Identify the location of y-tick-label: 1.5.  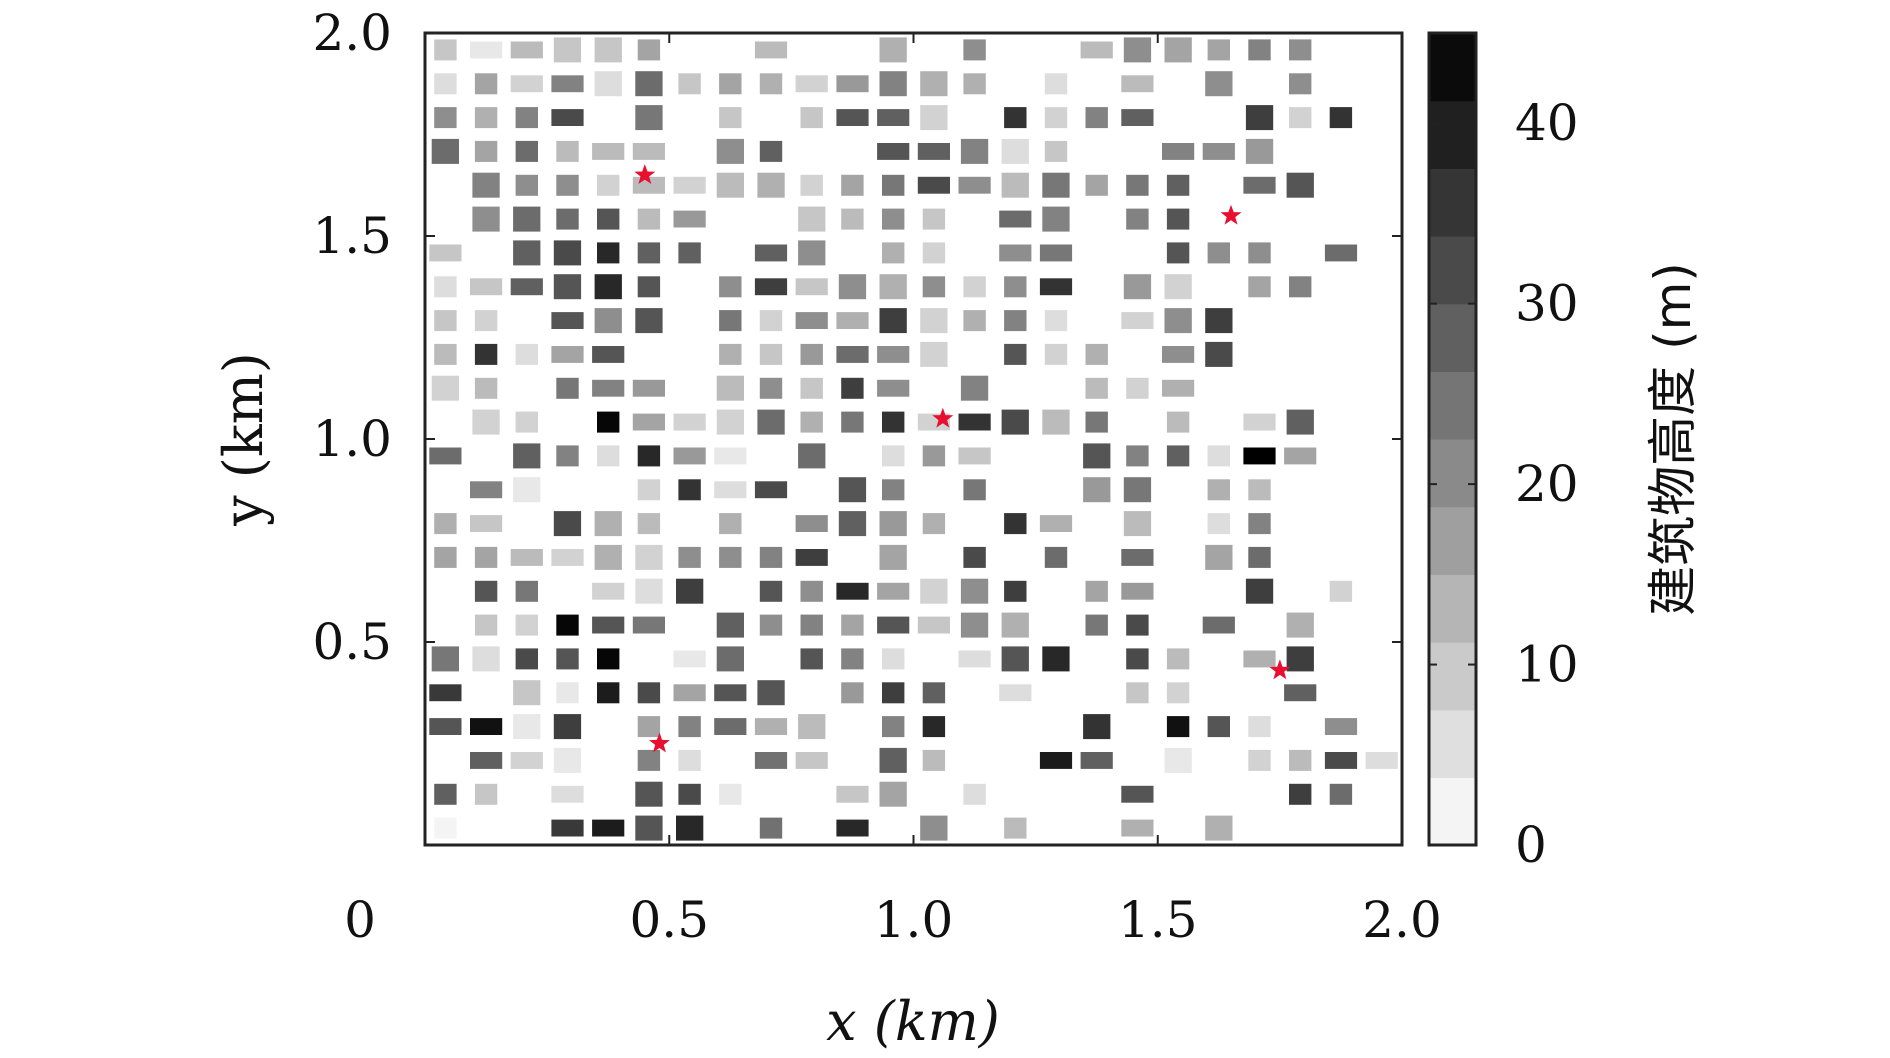
(352, 236).